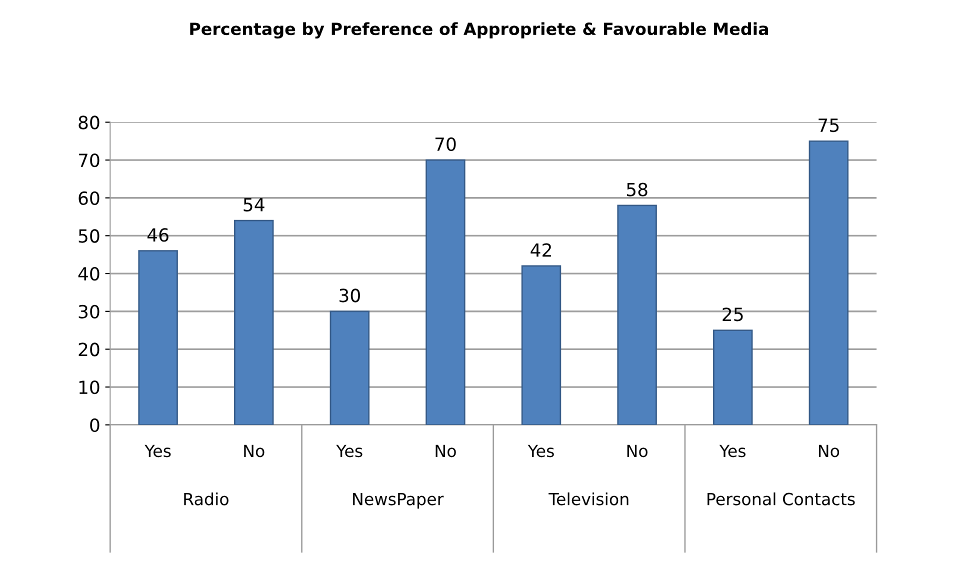  Describe the element at coordinates (89, 198) in the screenshot. I see `y-tick-label: 60` at that location.